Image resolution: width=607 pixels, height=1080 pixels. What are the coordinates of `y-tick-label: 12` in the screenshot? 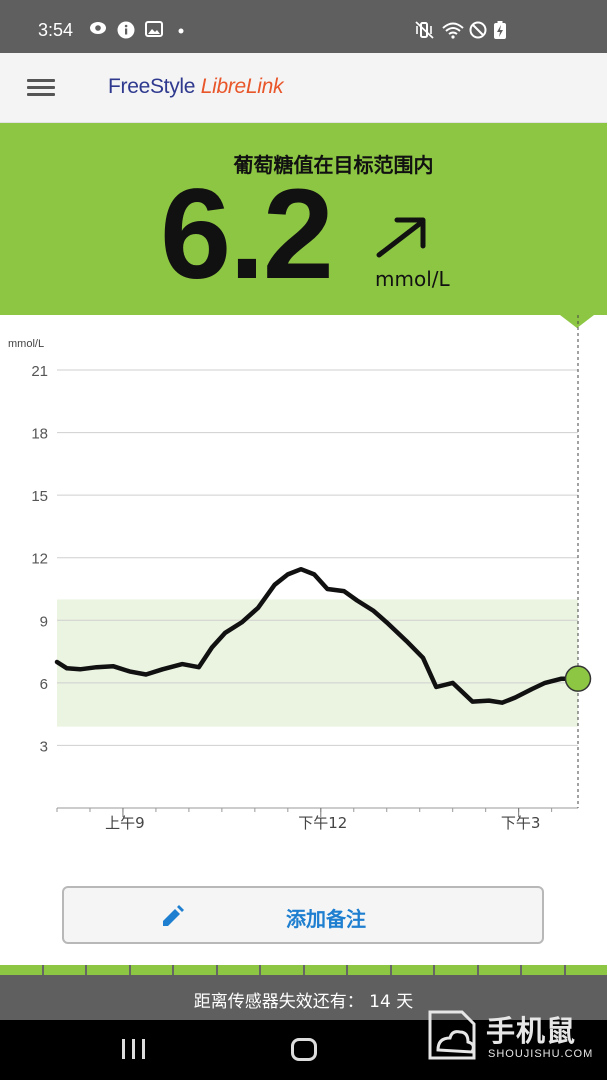 It's located at (39, 559).